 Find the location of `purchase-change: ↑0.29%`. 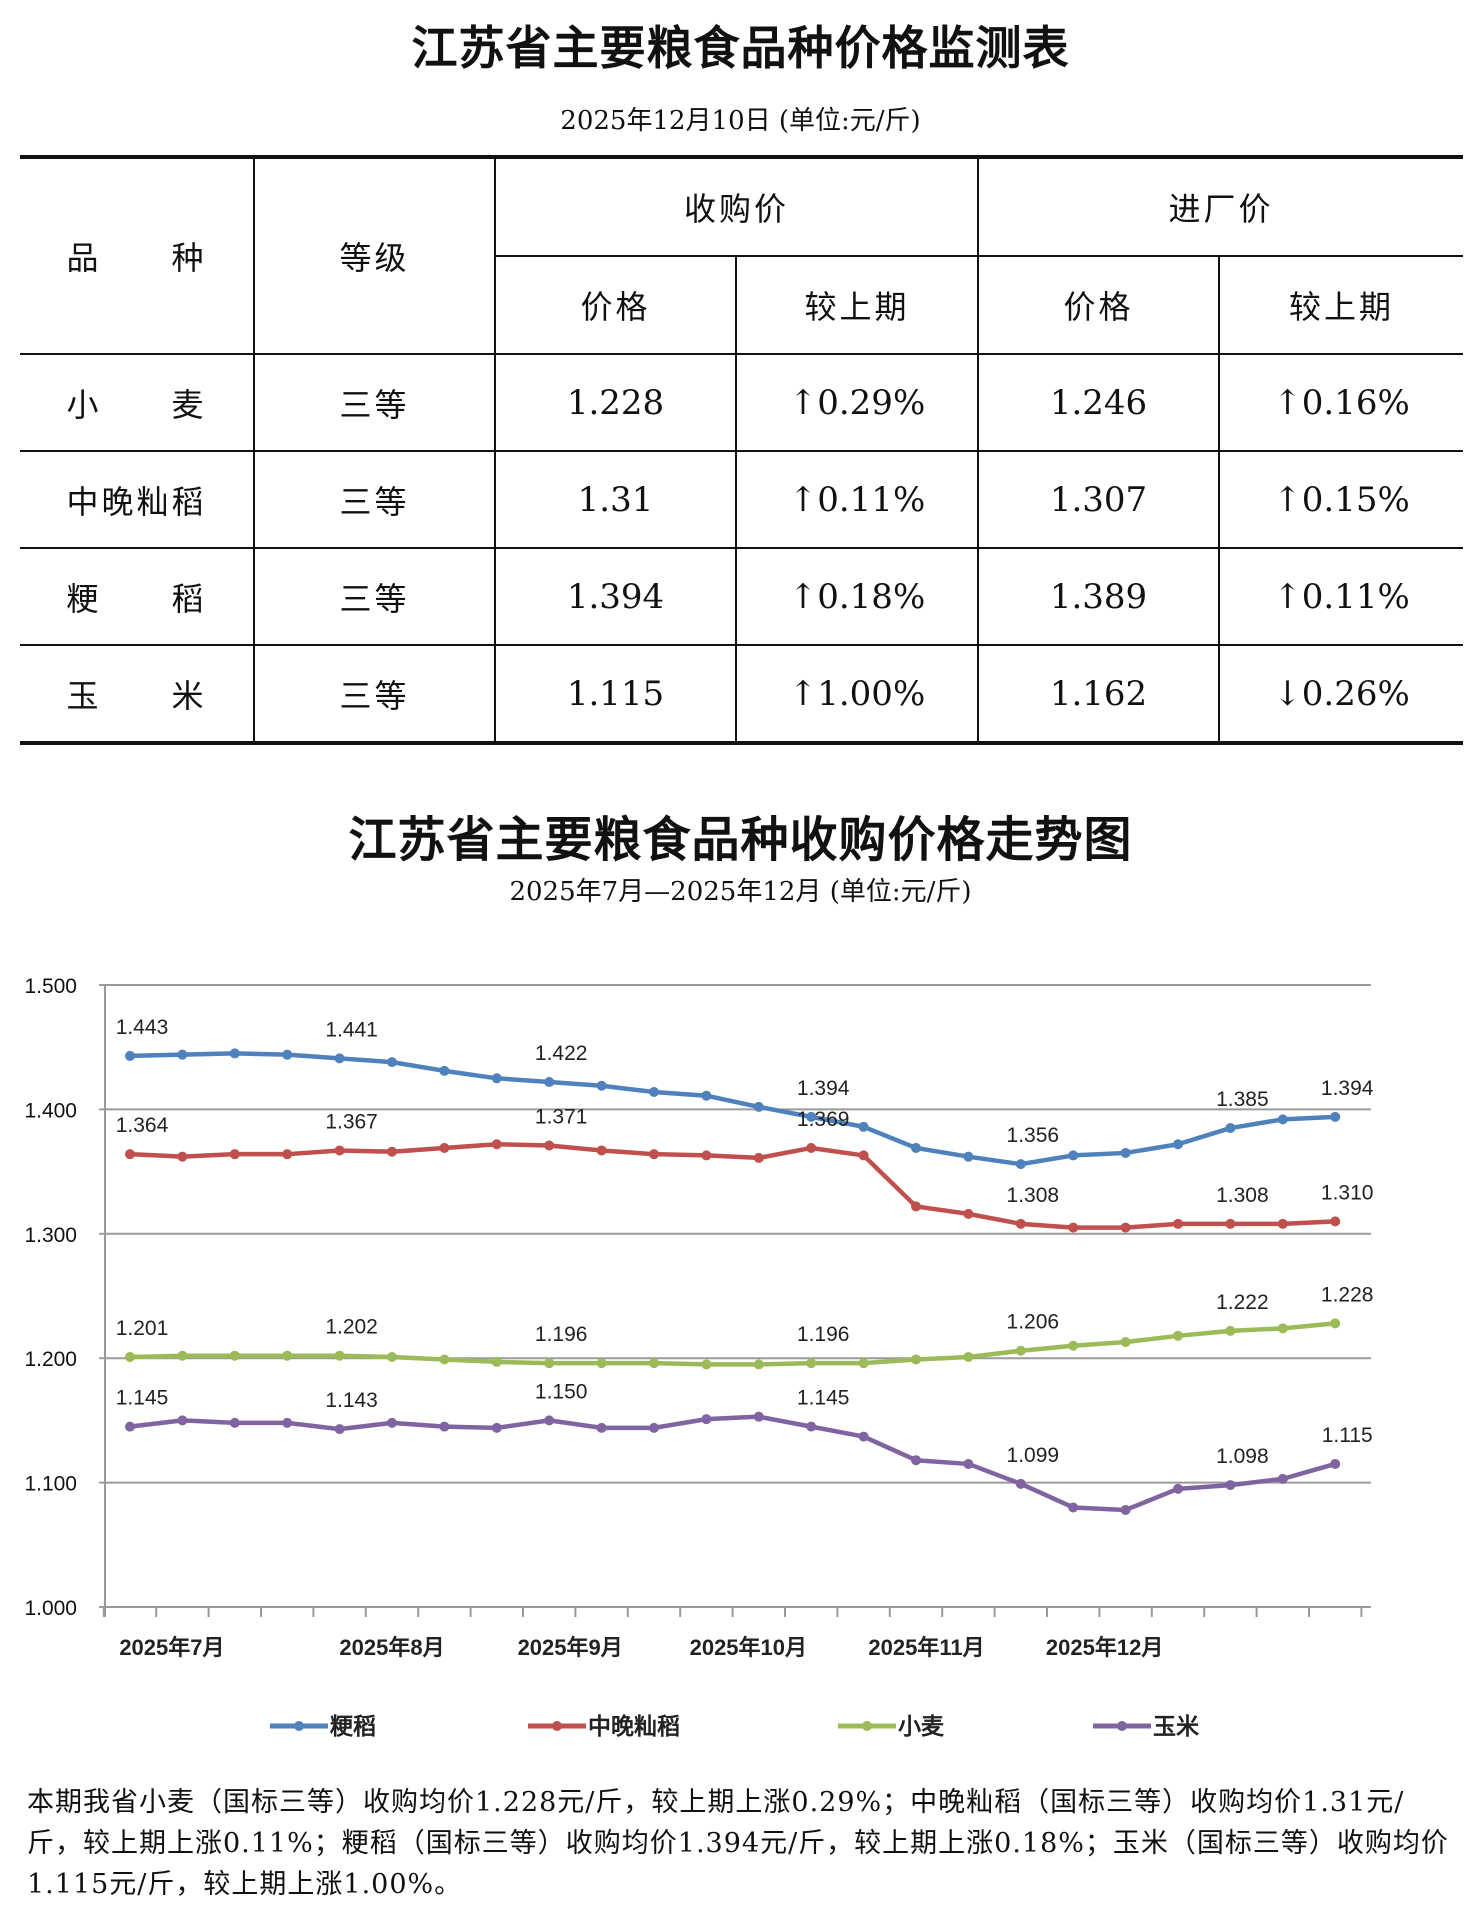

purchase-change: ↑0.29% is located at coordinates (857, 402).